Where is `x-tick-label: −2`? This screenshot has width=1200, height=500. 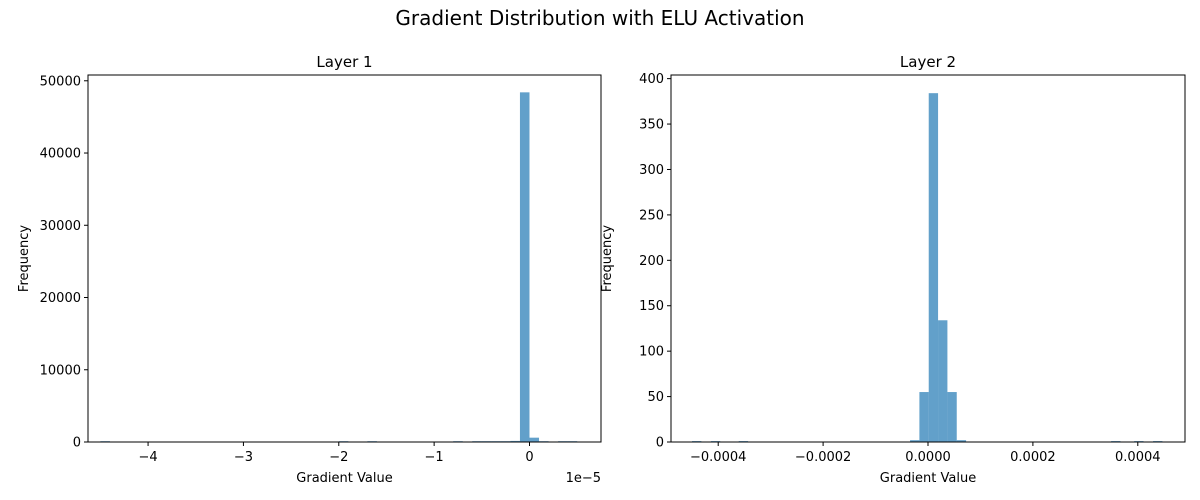
x-tick-label: −2 is located at coordinates (338, 457).